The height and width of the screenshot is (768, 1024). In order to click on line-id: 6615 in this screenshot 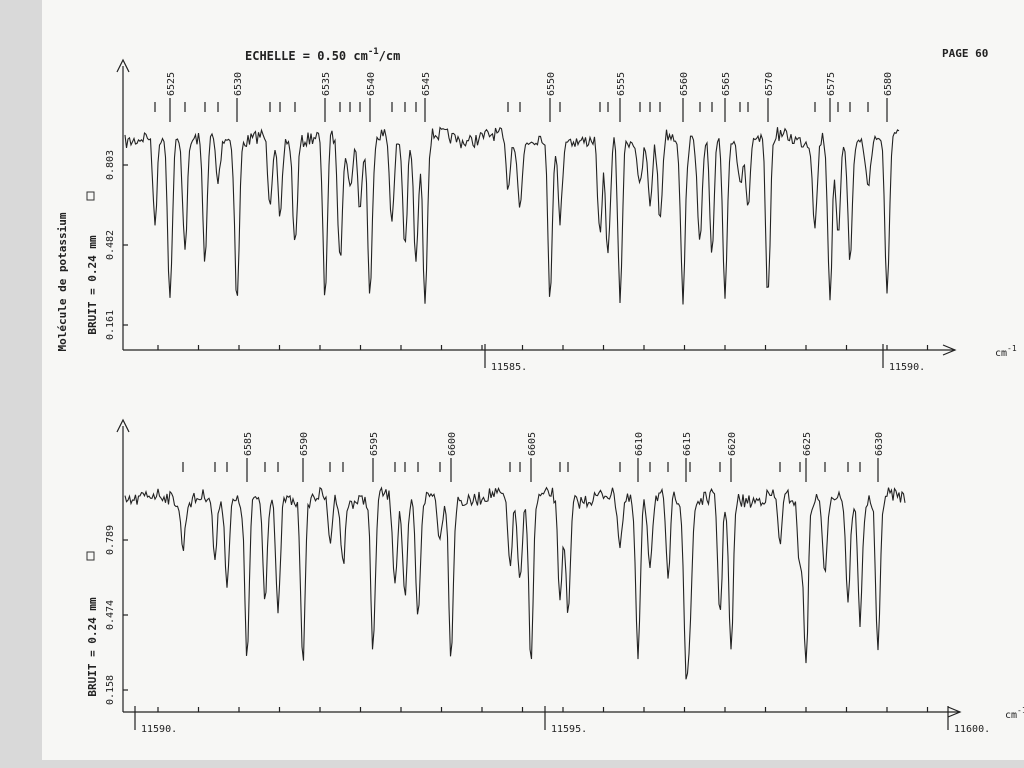, I will do `click(687, 444)`.